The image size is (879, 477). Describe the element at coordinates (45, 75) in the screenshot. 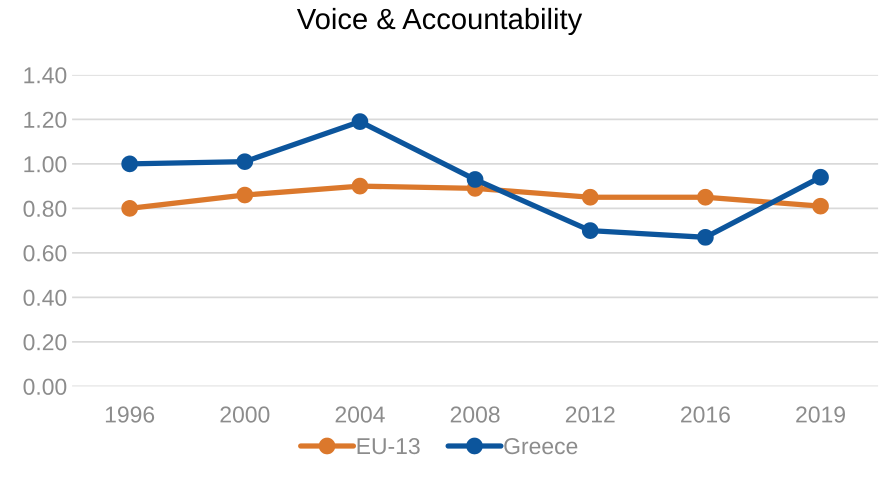

I see `y-tick-label: 1.40` at that location.